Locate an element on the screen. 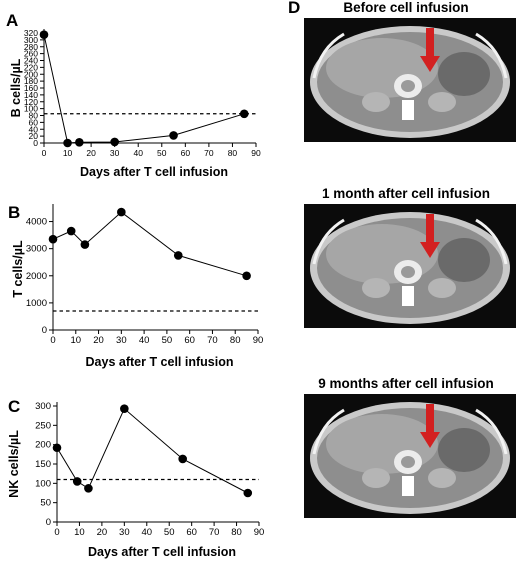 The image size is (520, 562). y-tick-label: 150 is located at coordinates (43, 464).